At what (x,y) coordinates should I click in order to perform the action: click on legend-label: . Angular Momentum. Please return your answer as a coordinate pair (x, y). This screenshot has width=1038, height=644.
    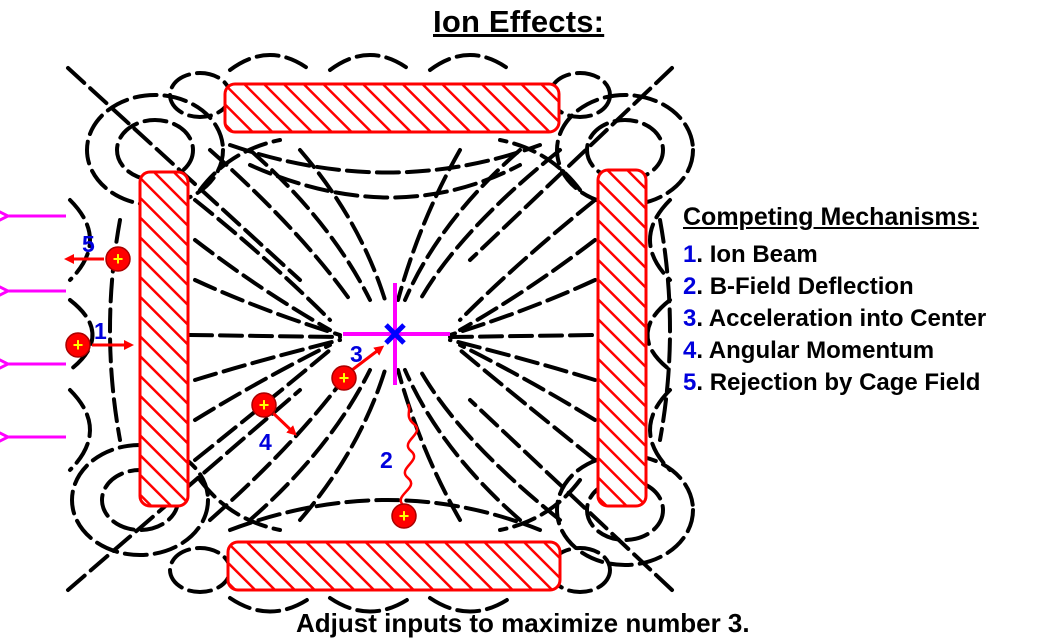
    Looking at the image, I should click on (815, 350).